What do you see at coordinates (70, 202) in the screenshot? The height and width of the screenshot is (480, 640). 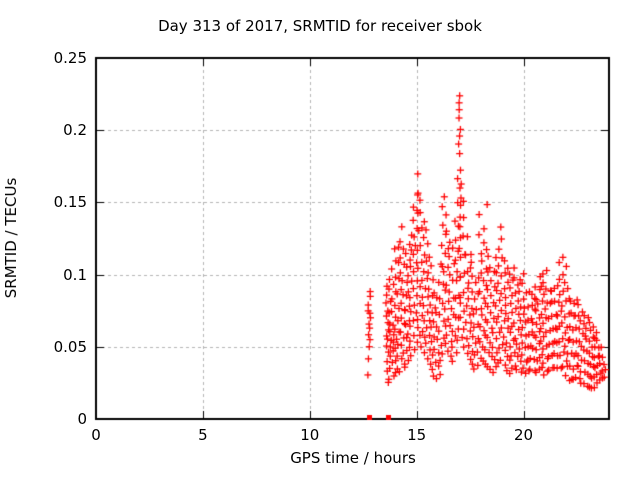 I see `y-tick-label: 0.15` at bounding box center [70, 202].